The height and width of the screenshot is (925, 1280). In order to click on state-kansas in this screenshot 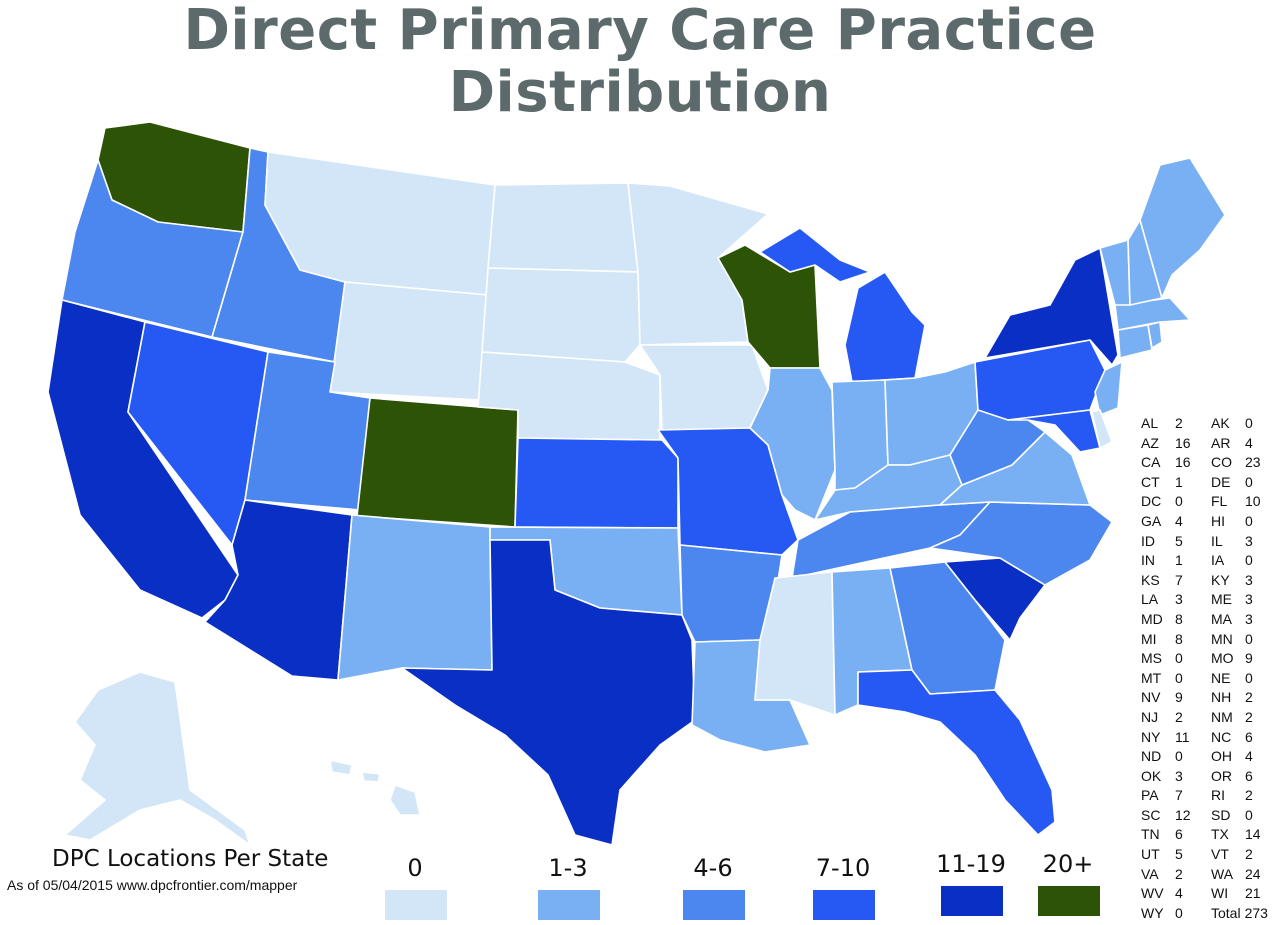, I will do `click(596, 483)`.